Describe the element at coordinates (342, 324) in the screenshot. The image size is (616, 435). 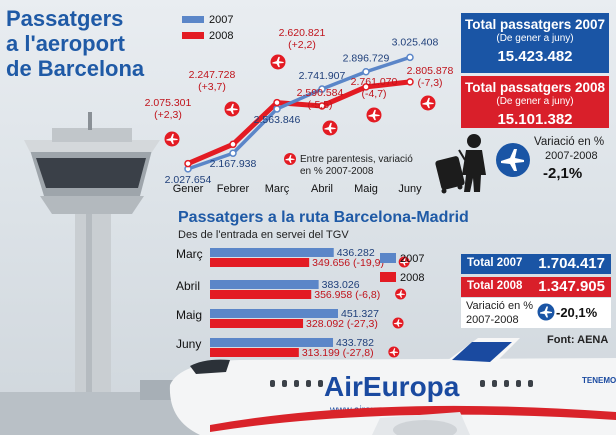
I see `bar-label-2008: 328.092 (-27,3)` at that location.